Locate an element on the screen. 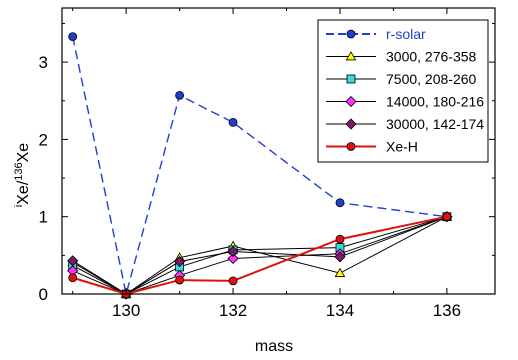  y-axis-title-main1: Xe/ is located at coordinates (23, 192).